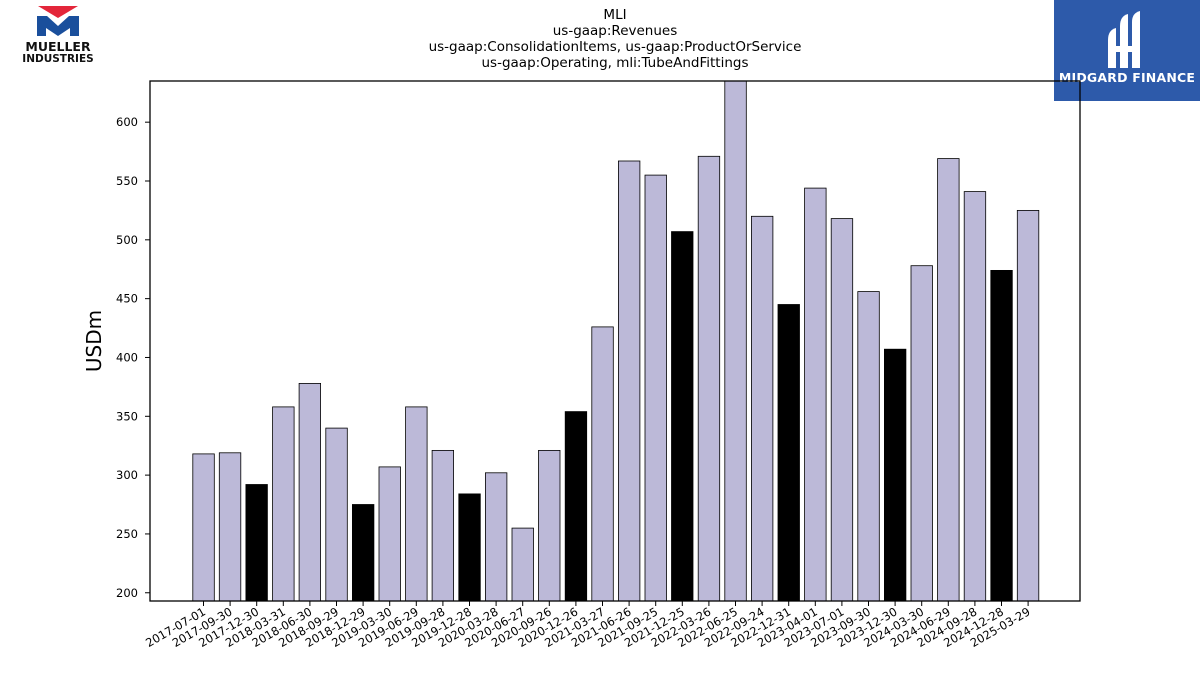 The image size is (1200, 675). Describe the element at coordinates (615, 31) in the screenshot. I see `title-line-2: us-gaap:Revenues` at that location.